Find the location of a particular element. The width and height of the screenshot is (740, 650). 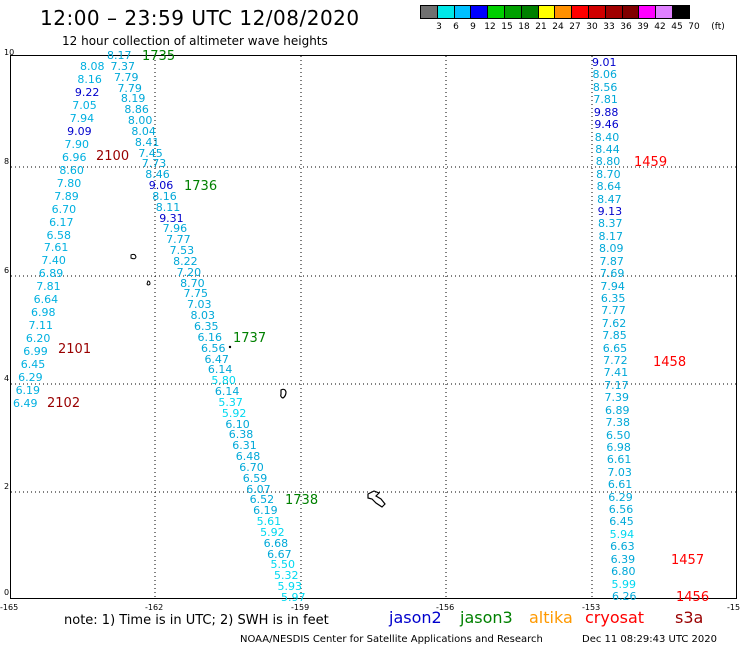

wave-height-label: 7.79 is located at coordinates (129, 88).